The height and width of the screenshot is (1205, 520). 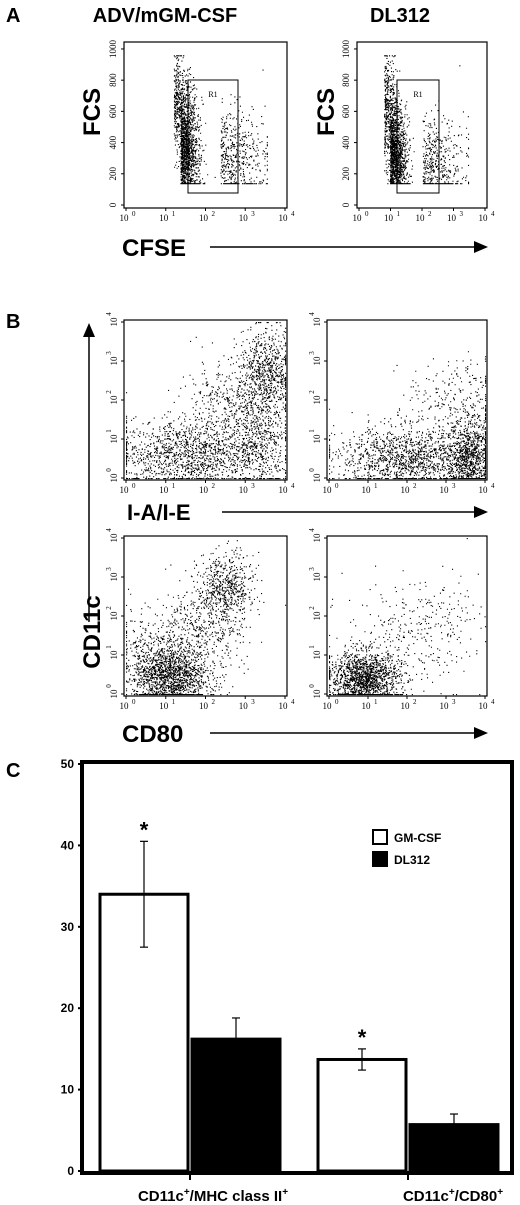 I want to click on category-label: CD11c+/MHC class II+, so click(x=213, y=1196).